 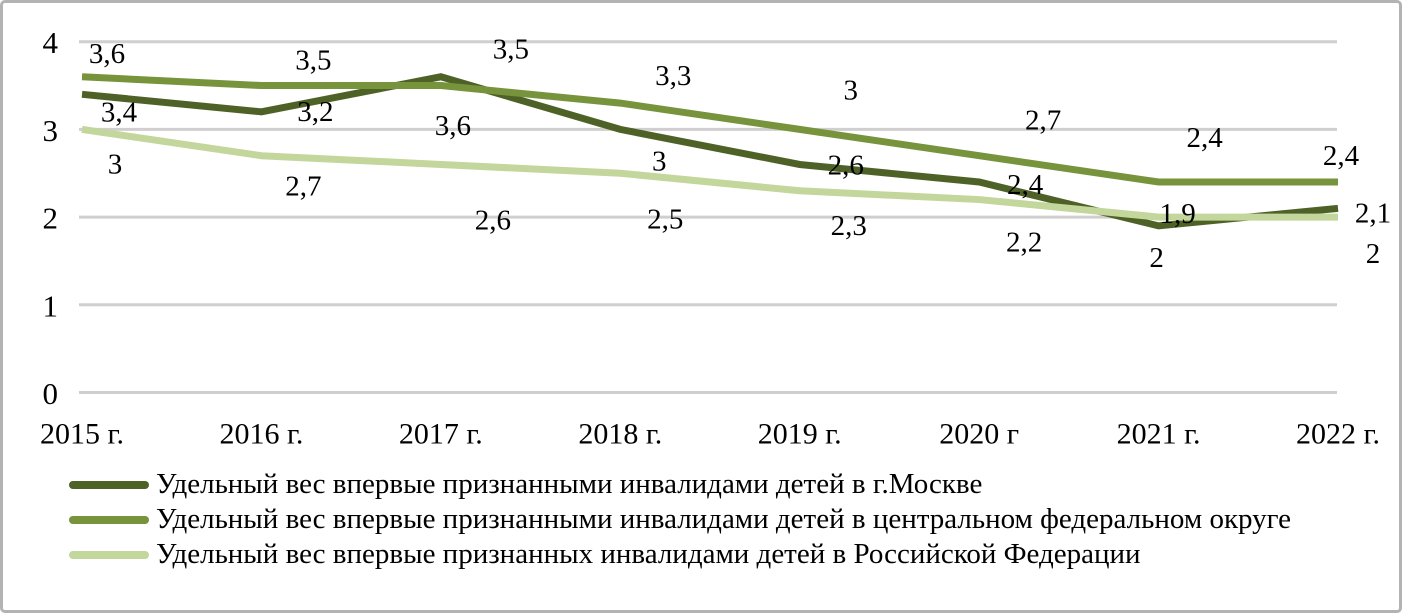 I want to click on data-label: 2,2, so click(x=1024, y=243).